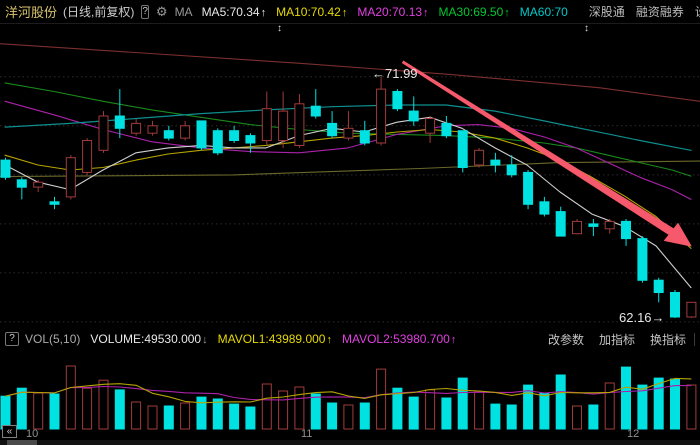  Describe the element at coordinates (183, 11) in the screenshot. I see `indicator-selector: MA` at that location.